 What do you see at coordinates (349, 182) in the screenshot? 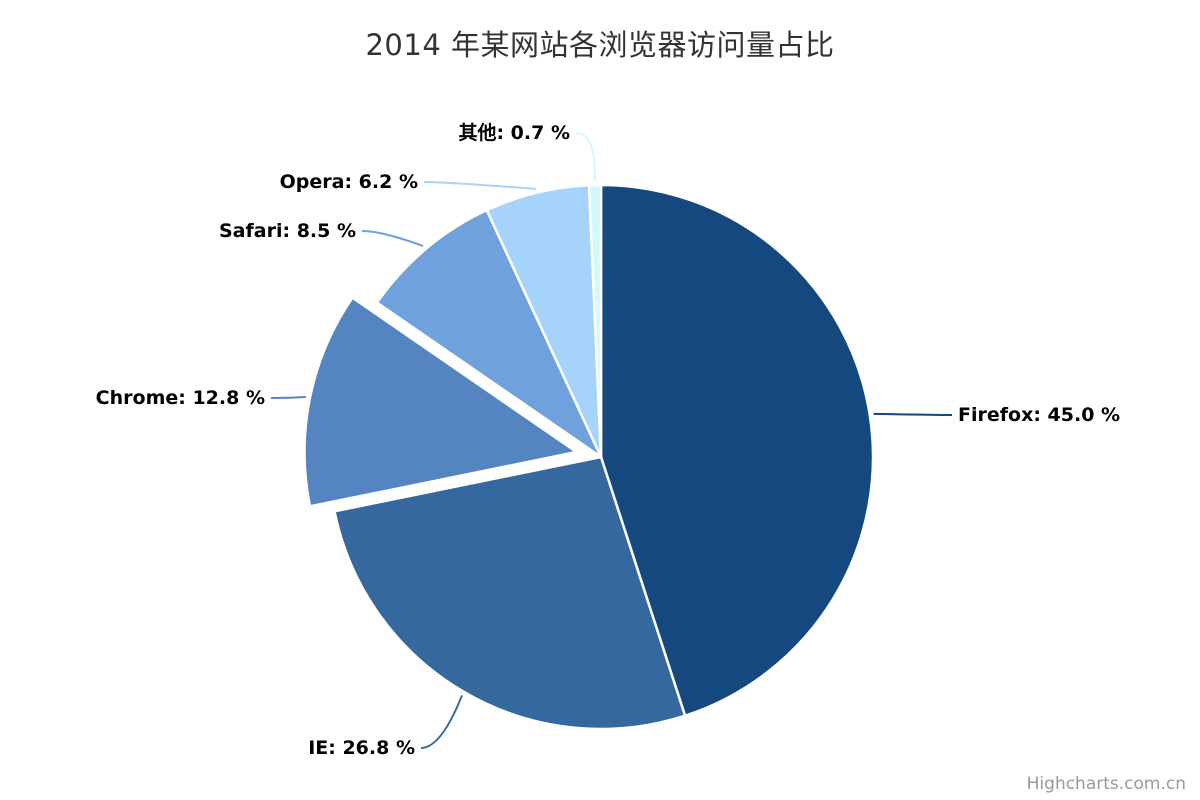
I see `slice-label-opera: Opera: 6.2 %` at bounding box center [349, 182].